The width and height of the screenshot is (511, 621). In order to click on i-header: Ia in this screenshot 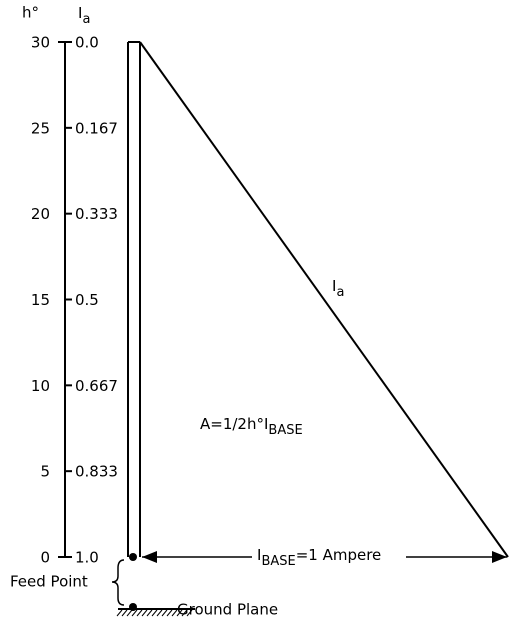, I will do `click(84, 15)`.